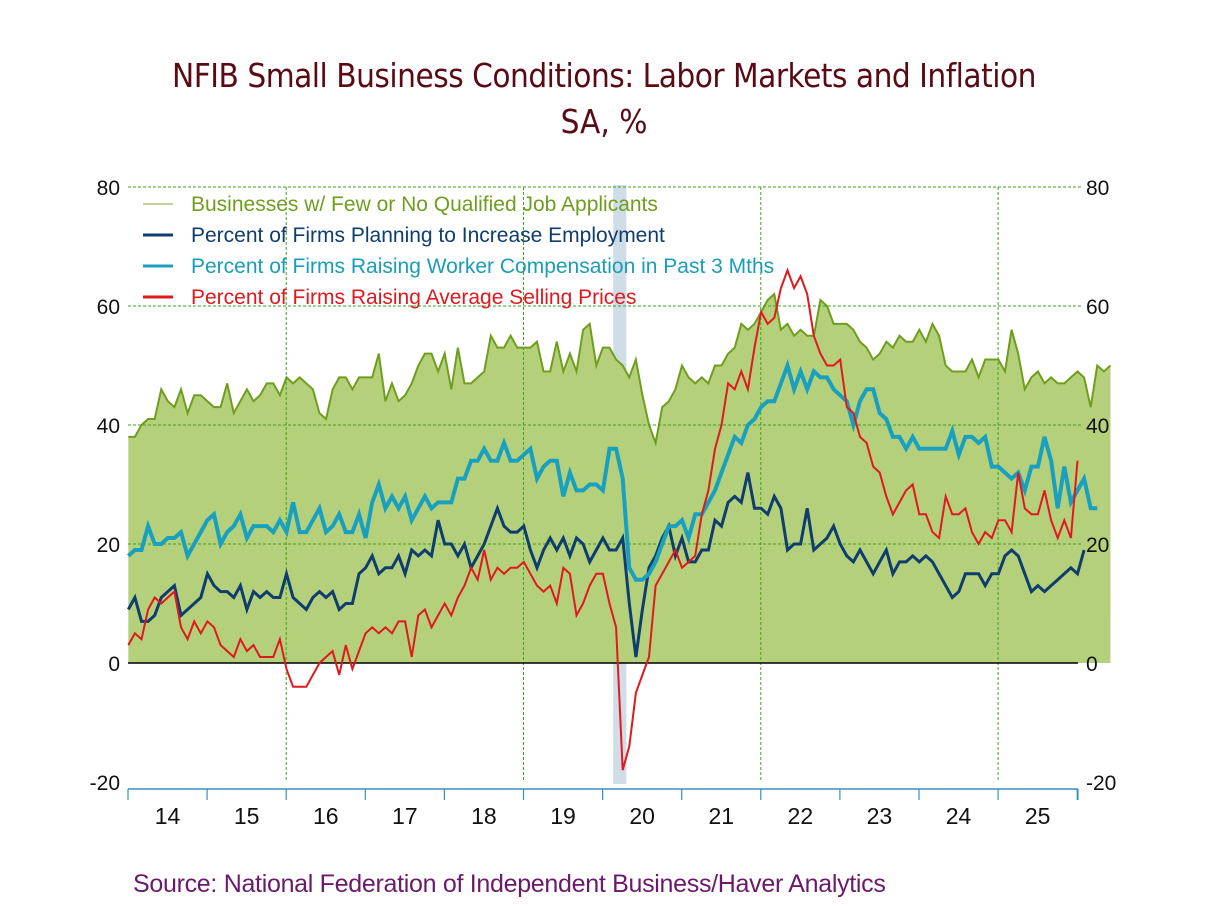 The image size is (1208, 906). What do you see at coordinates (801, 816) in the screenshot?
I see `x-tick-label: 22` at bounding box center [801, 816].